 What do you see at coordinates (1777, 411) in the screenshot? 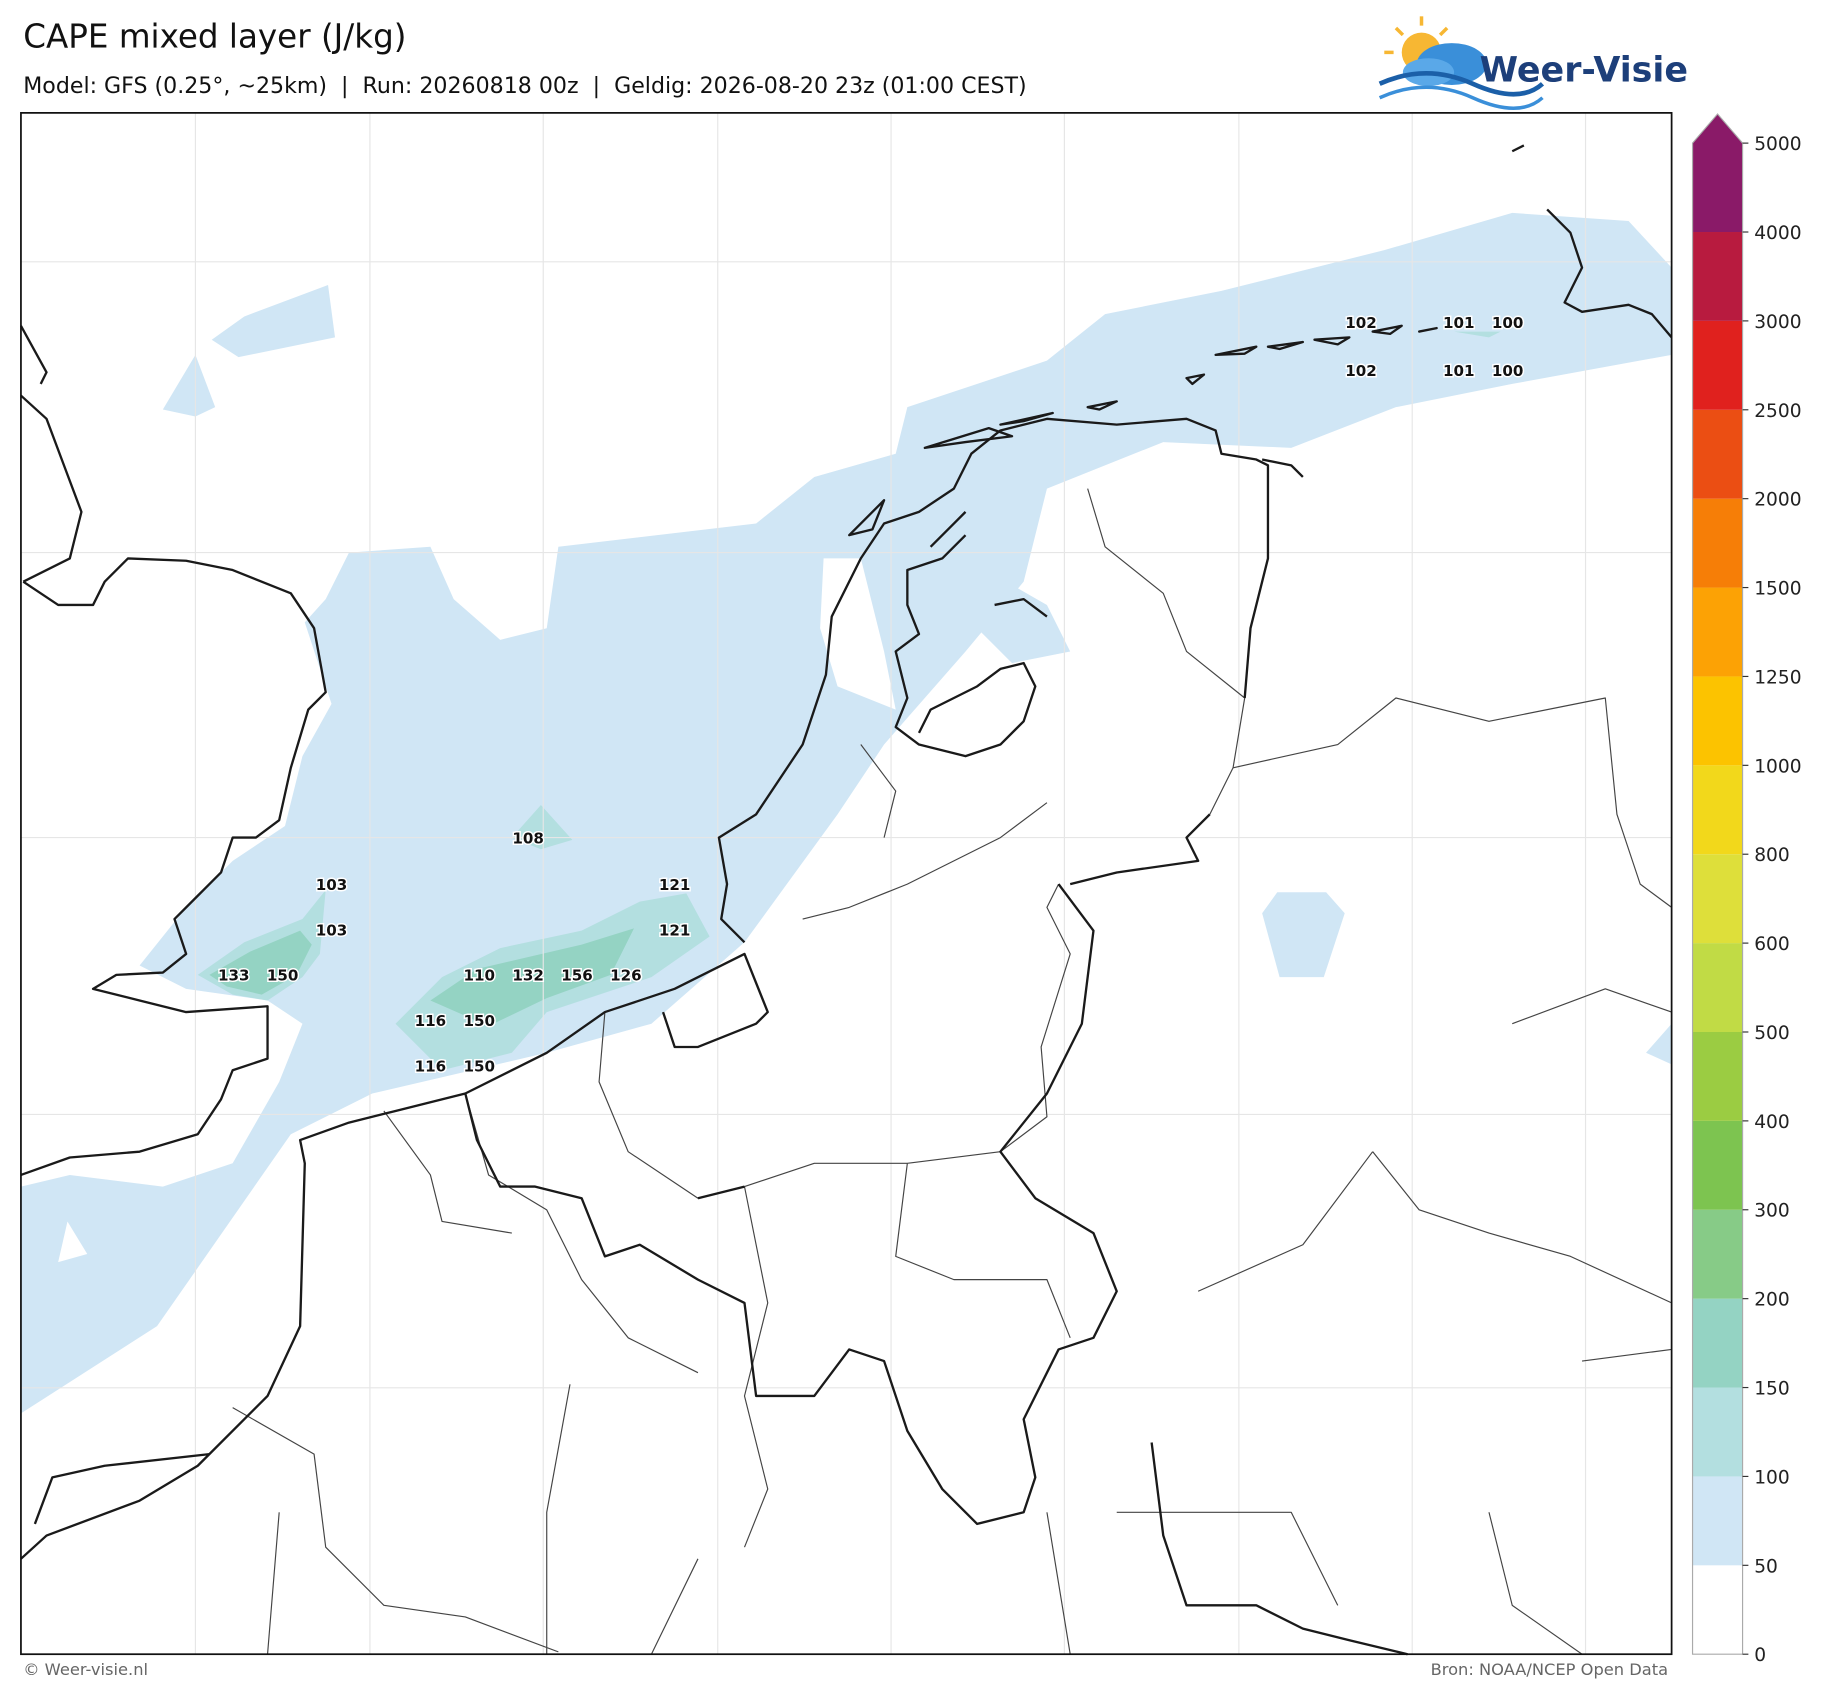
I see `colorbar-label: 2500` at bounding box center [1777, 411].